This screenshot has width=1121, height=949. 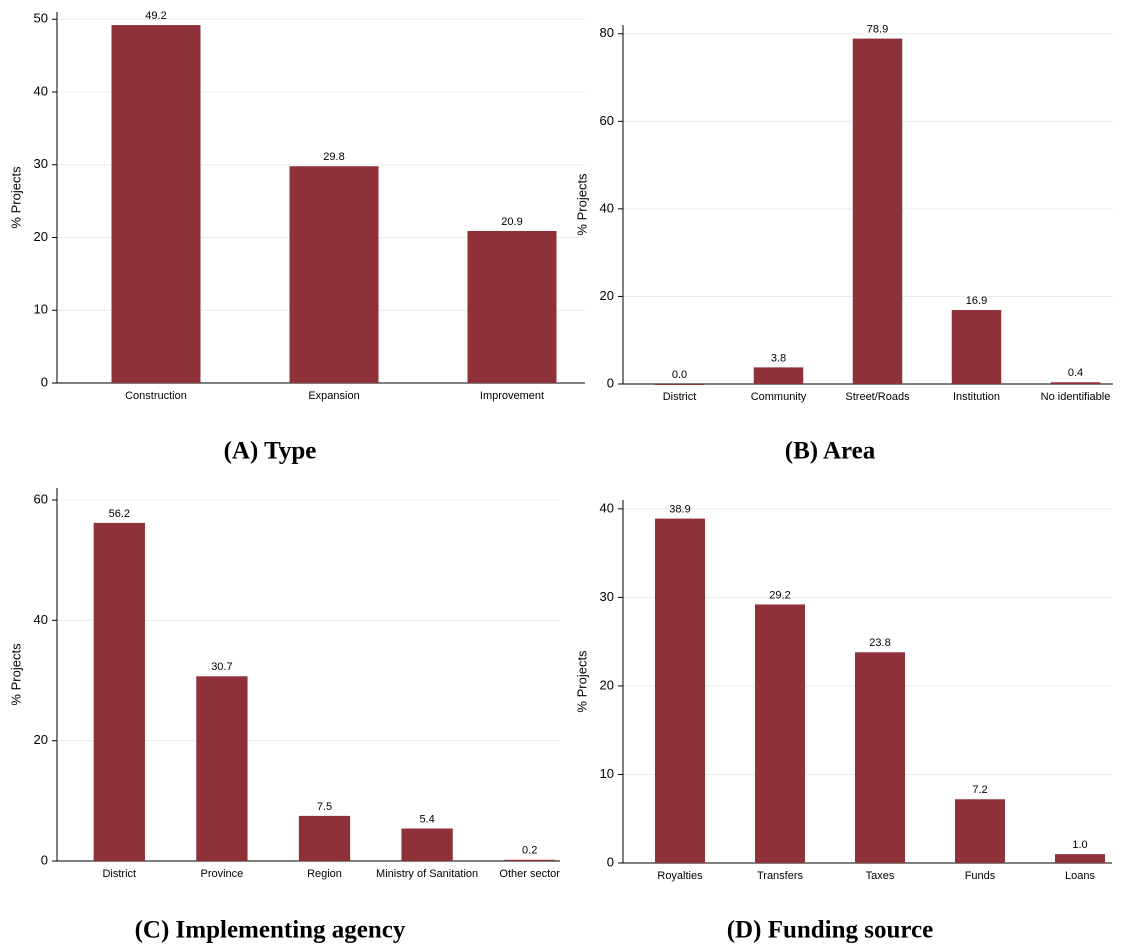 I want to click on value-label: 20.9, so click(x=511, y=222).